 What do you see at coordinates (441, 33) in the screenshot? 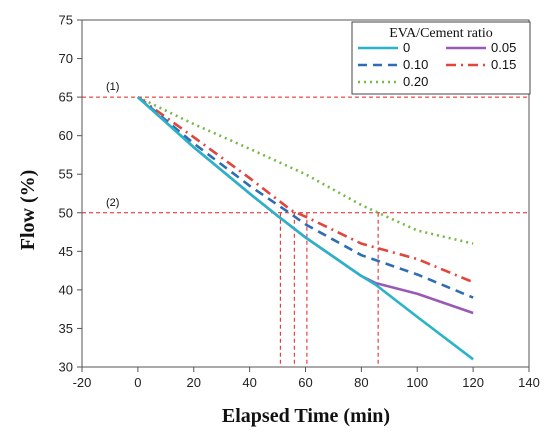
I see `legend-title: EVA/Cement ratio` at bounding box center [441, 33].